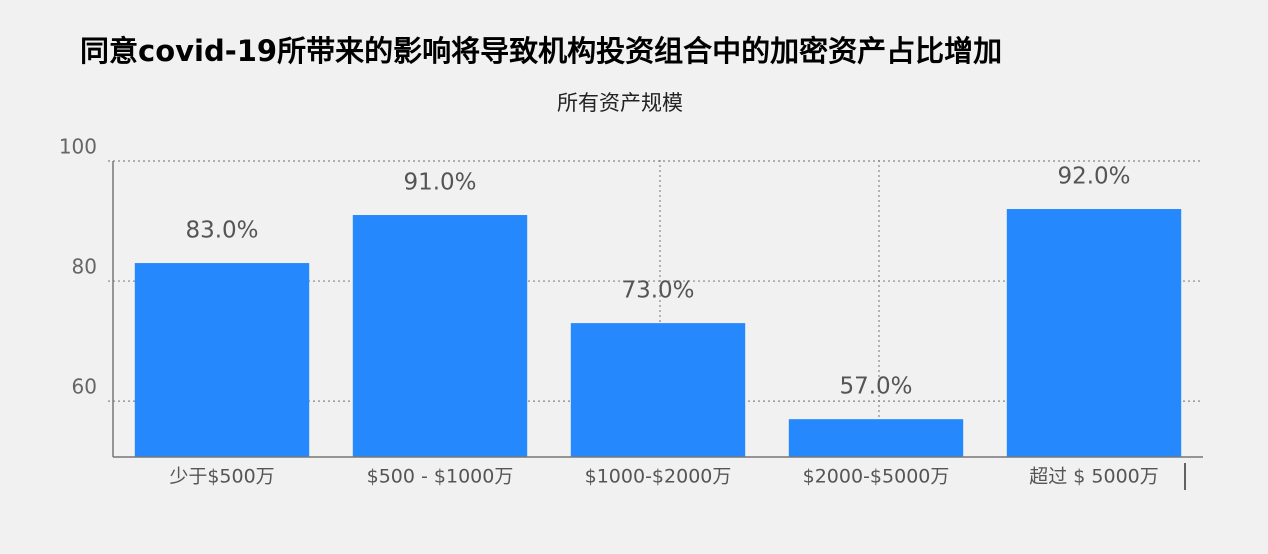  Describe the element at coordinates (439, 183) in the screenshot. I see `value-label: 91.0%` at that location.